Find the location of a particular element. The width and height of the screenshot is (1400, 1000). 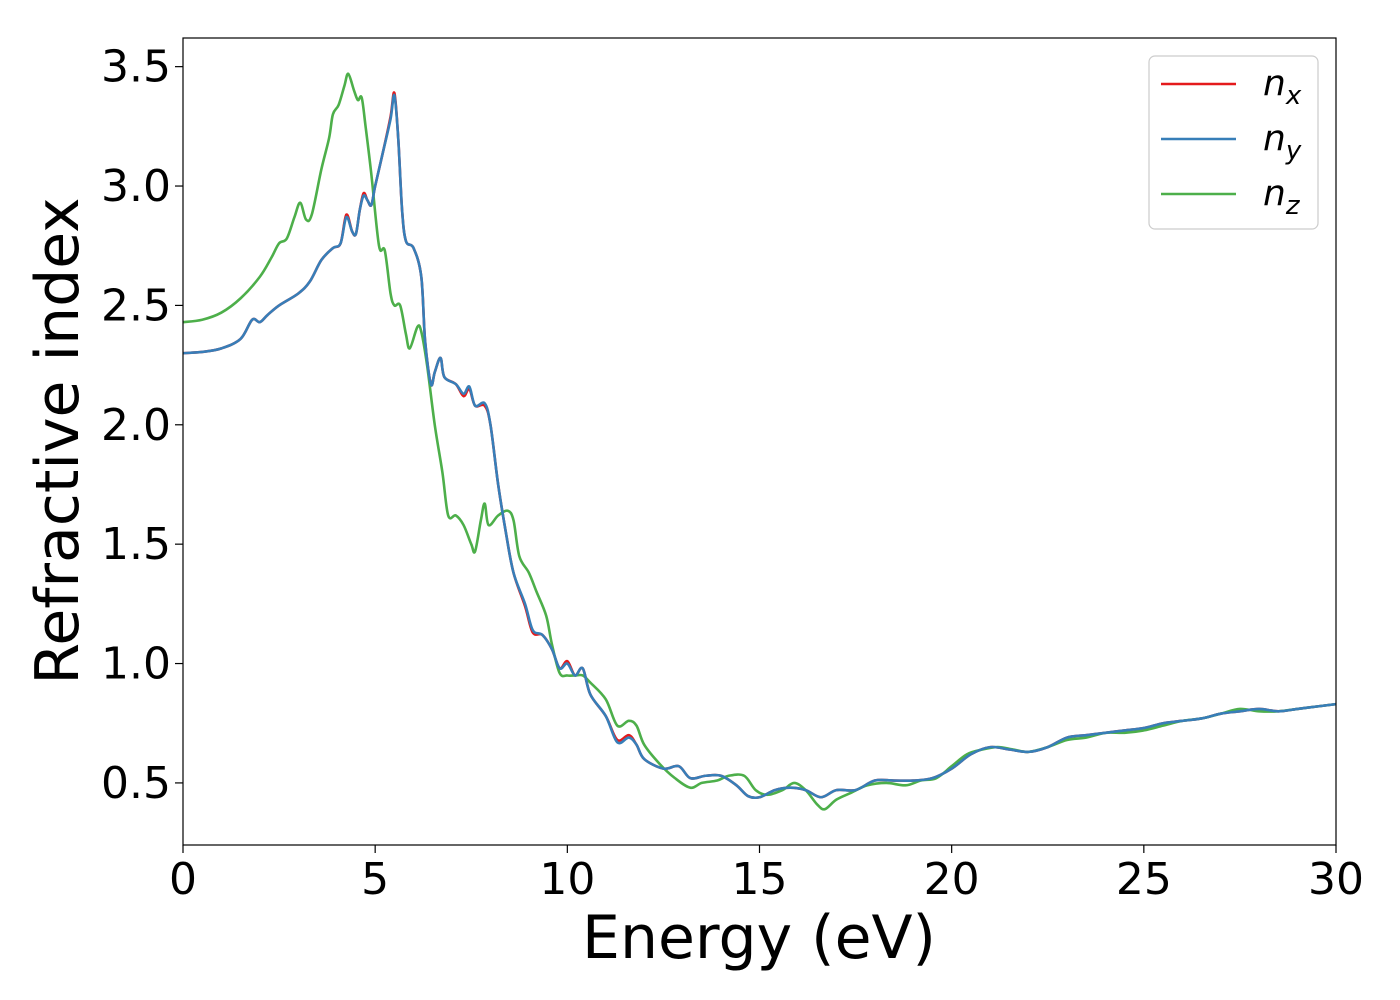

x-tick-label: 0 is located at coordinates (183, 879).